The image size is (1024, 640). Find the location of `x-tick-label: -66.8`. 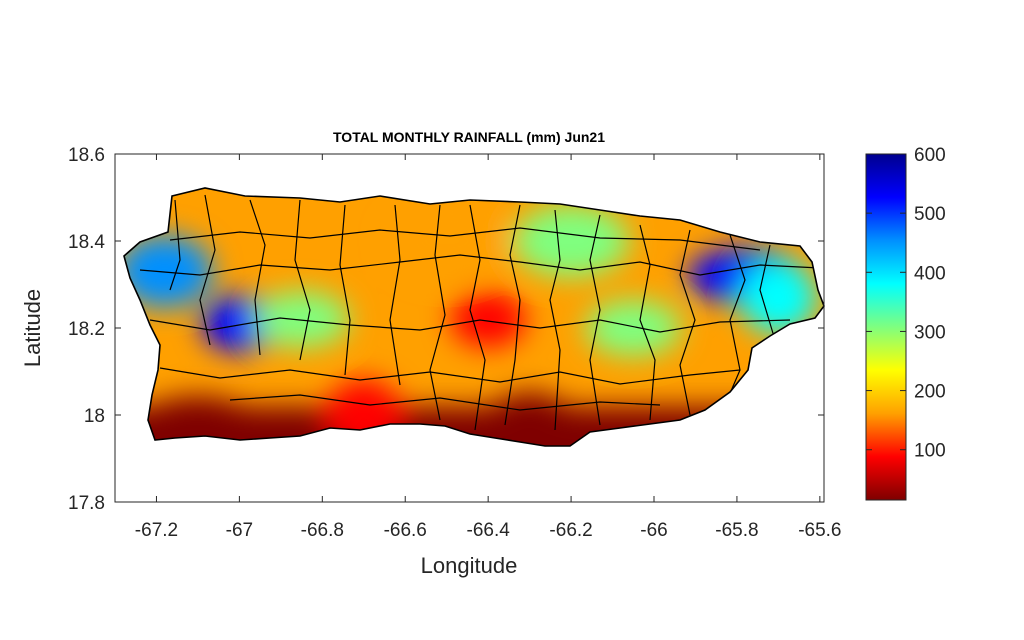

x-tick-label: -66.8 is located at coordinates (322, 530).